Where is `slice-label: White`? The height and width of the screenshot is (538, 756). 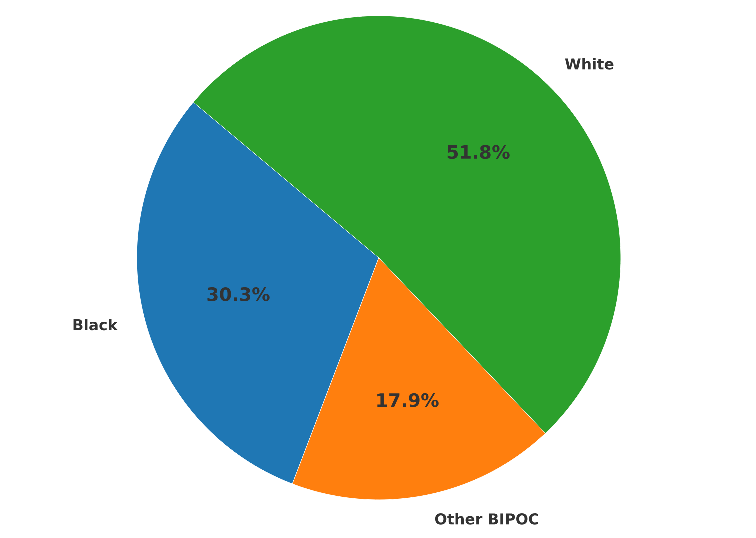
slice-label: White is located at coordinates (589, 64).